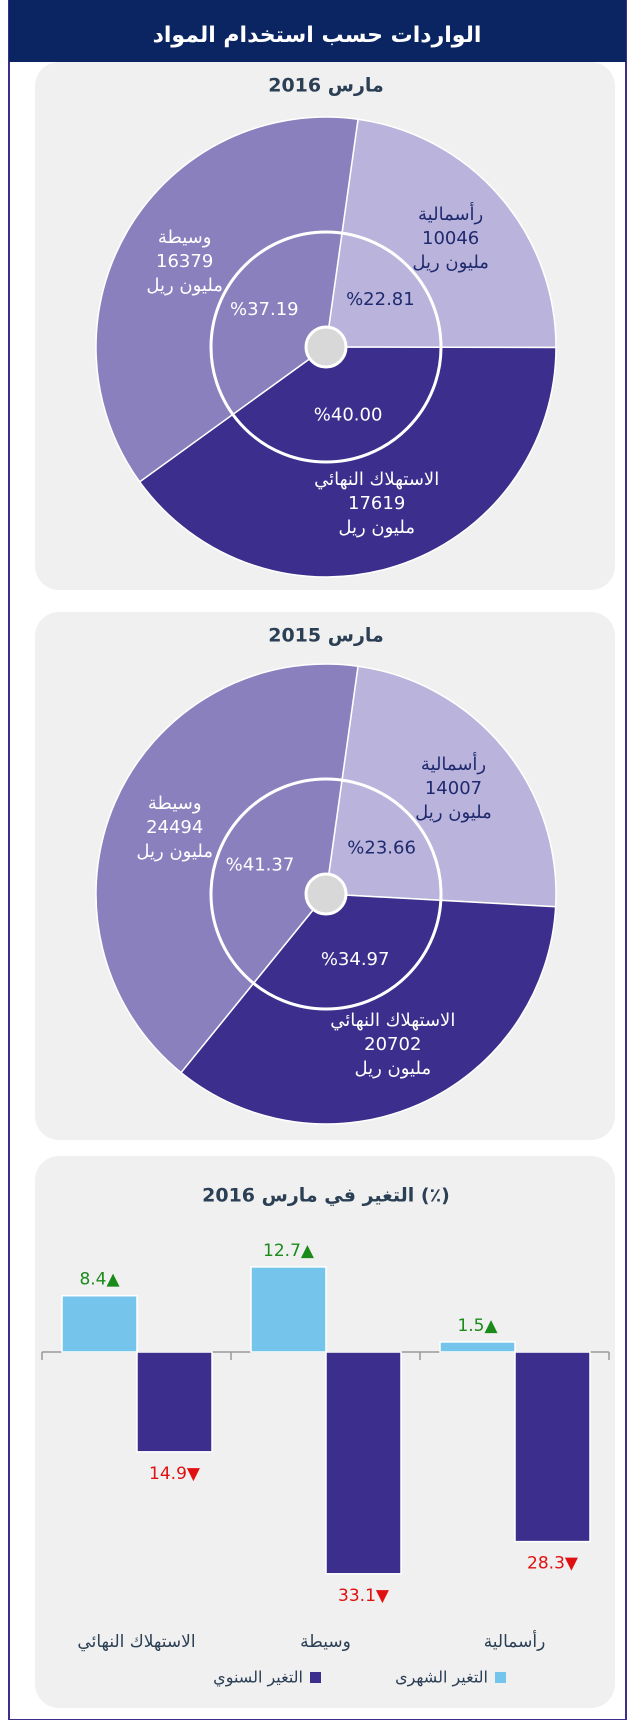 The height and width of the screenshot is (1720, 635). What do you see at coordinates (392, 1044) in the screenshot?
I see `slice-value: 20702` at bounding box center [392, 1044].